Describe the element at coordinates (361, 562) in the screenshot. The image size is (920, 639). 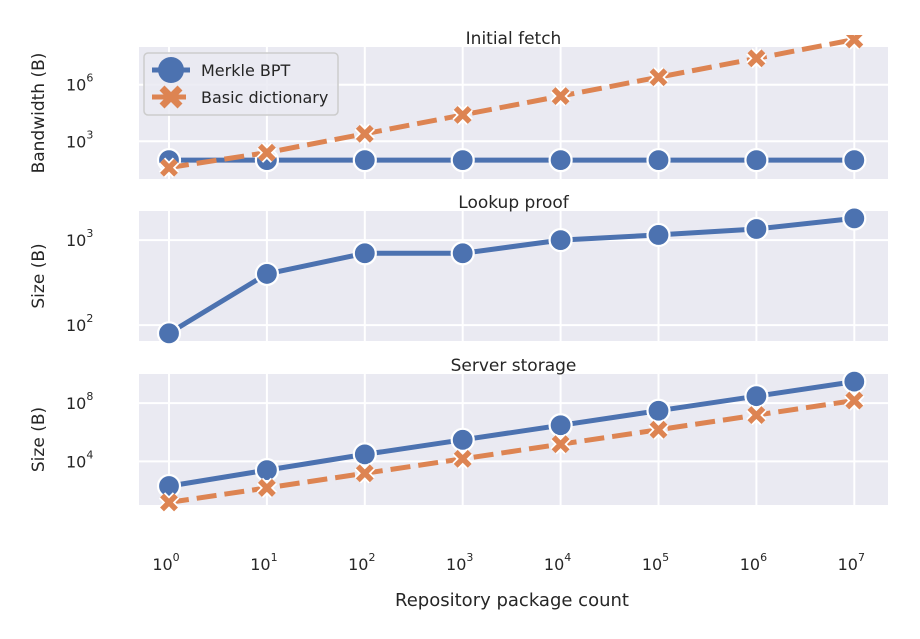
I see `x-tick-label: 10²` at that location.